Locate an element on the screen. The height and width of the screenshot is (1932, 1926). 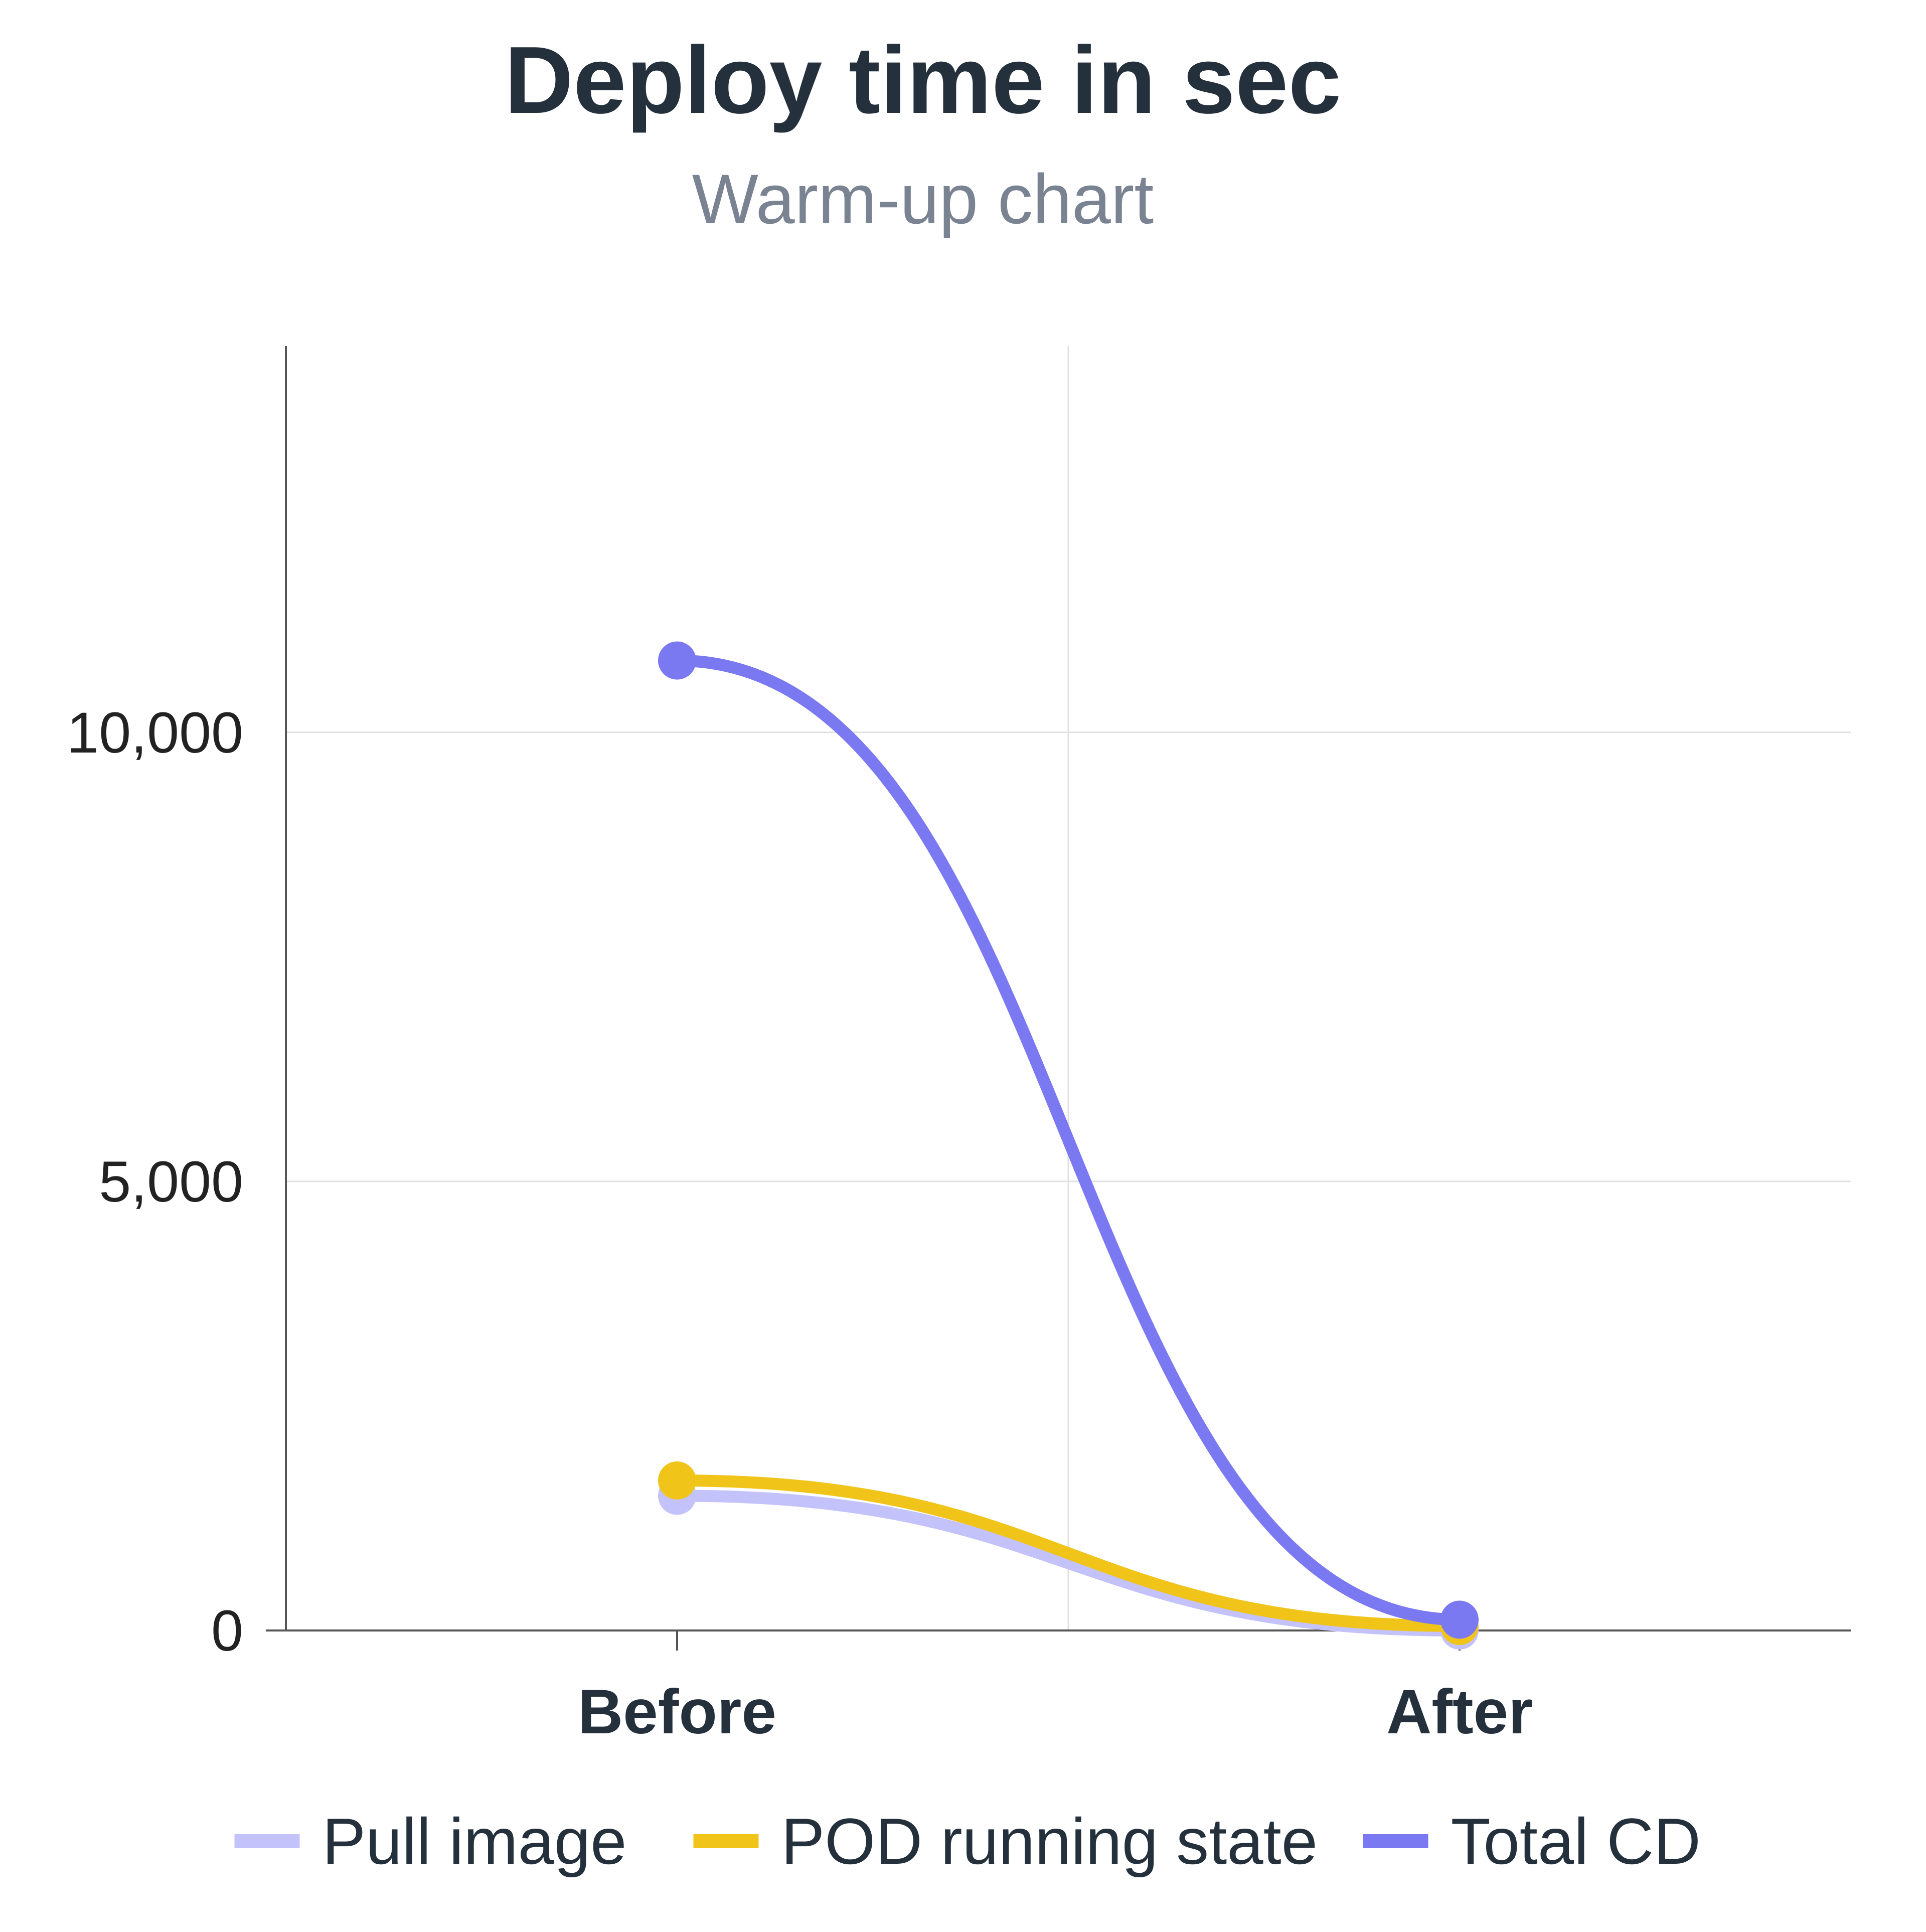
legend-label: Total CD is located at coordinates (1576, 1841).